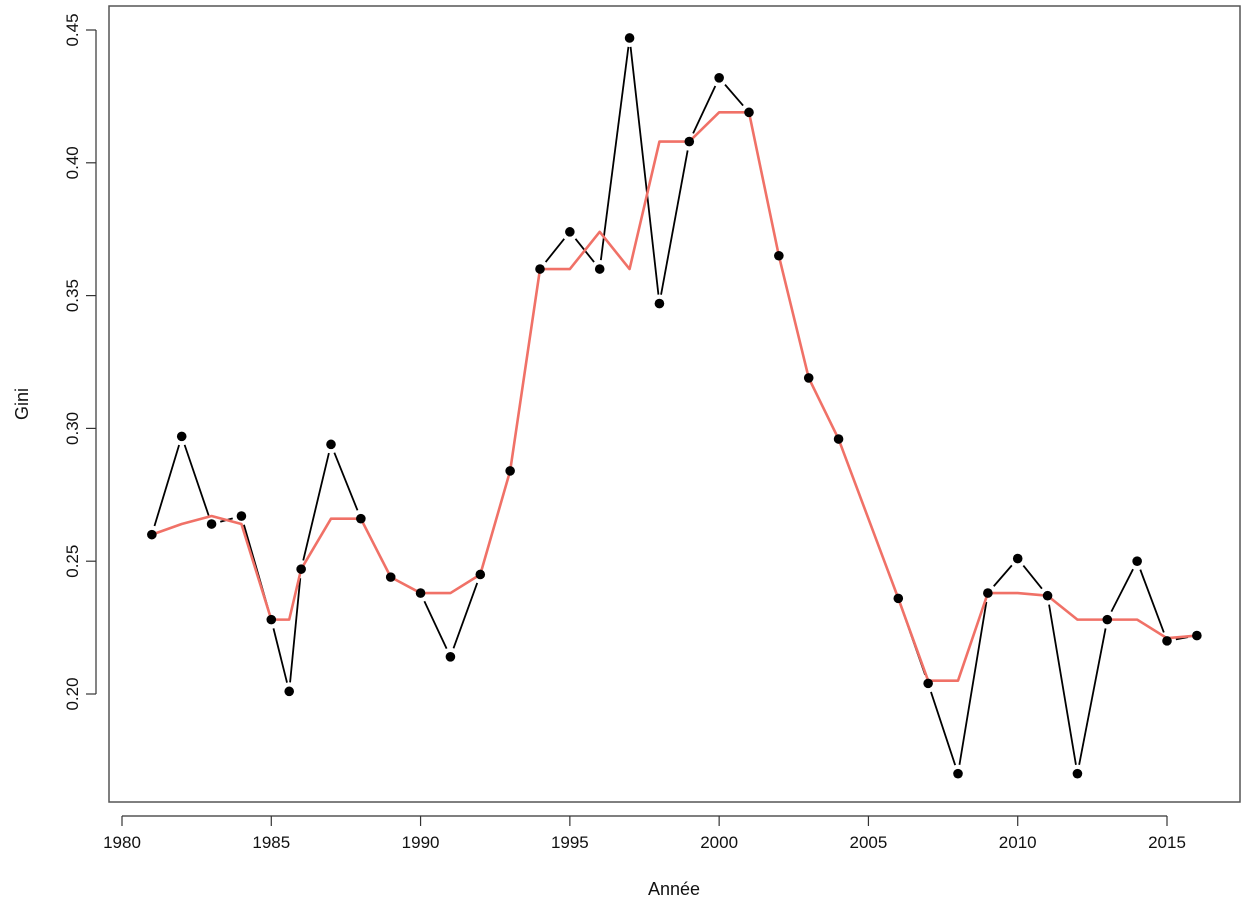 Image resolution: width=1244 pixels, height=907 pixels. What do you see at coordinates (72, 693) in the screenshot?
I see `y-tick-label: 0.20` at bounding box center [72, 693].